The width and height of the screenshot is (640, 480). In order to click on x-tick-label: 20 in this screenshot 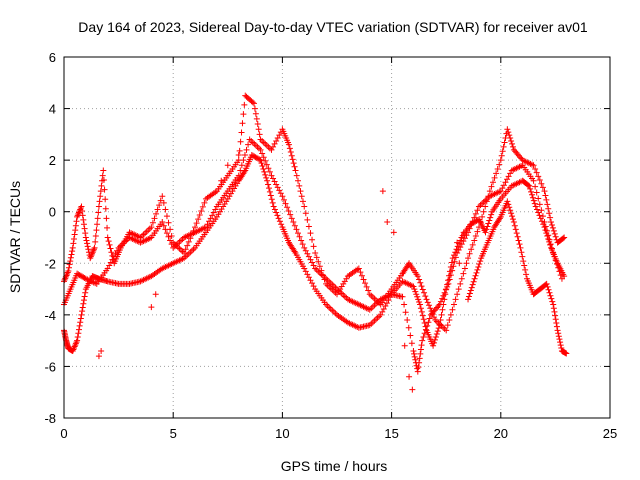, I will do `click(501, 433)`.